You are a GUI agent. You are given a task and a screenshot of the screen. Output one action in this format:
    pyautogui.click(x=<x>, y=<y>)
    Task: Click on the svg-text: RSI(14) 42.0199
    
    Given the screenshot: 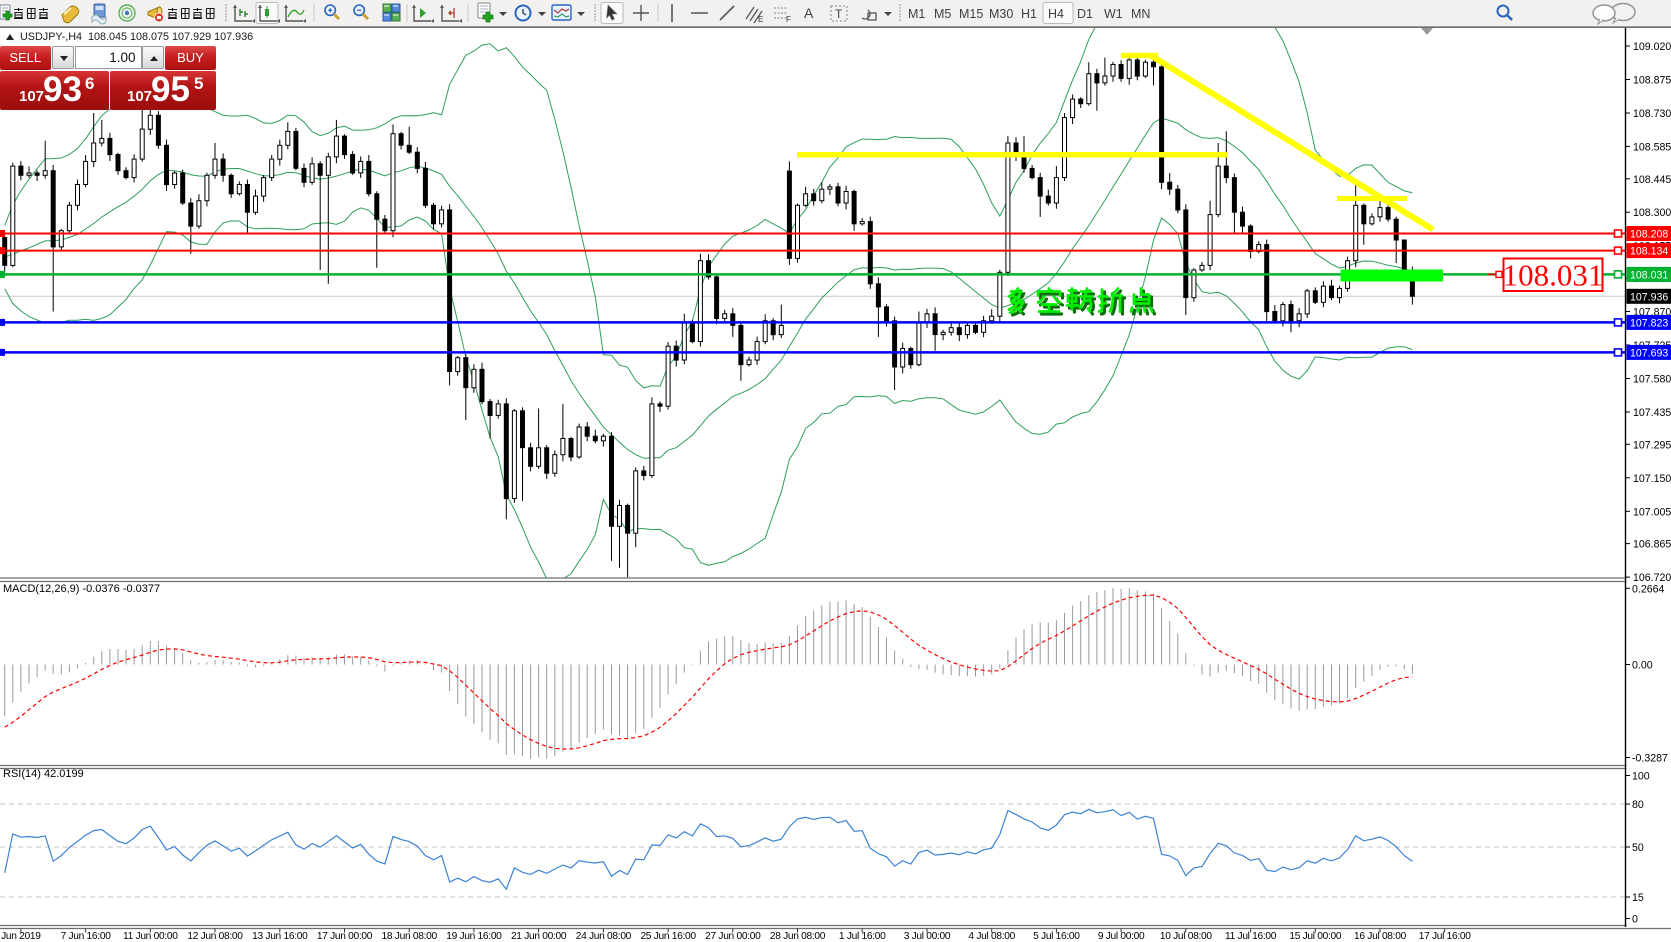 What is the action you would take?
    pyautogui.click(x=43, y=774)
    